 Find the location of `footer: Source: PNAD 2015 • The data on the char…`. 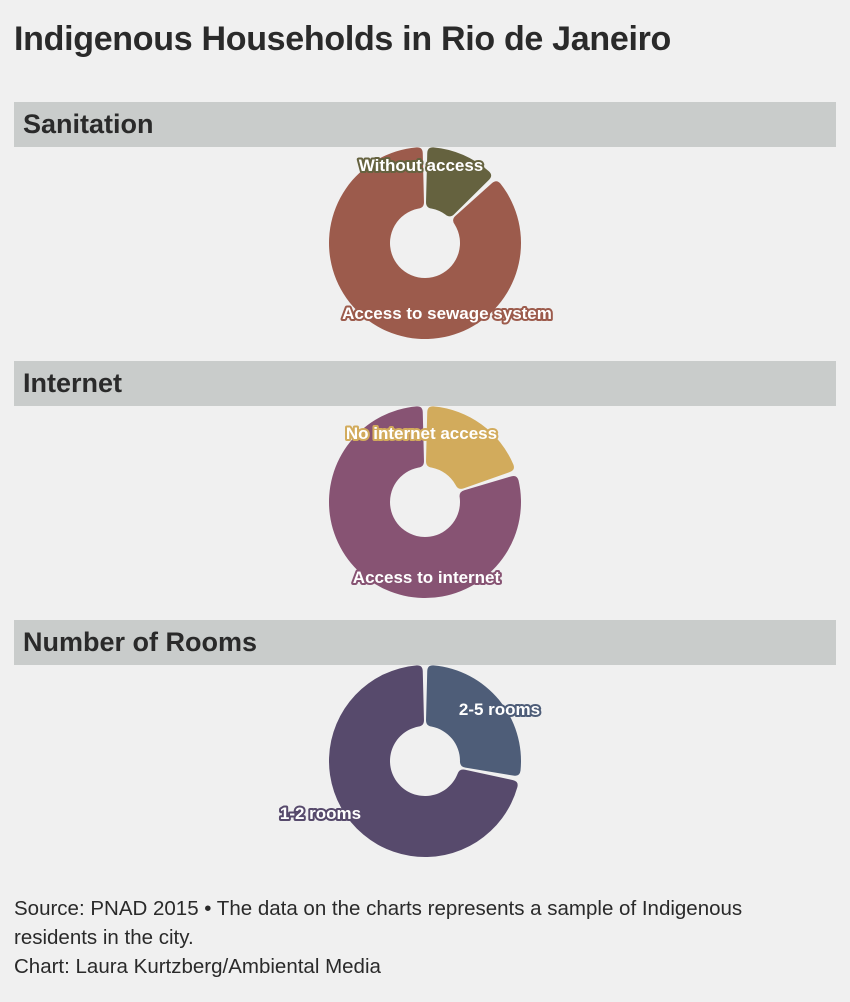

footer: Source: PNAD 2015 • The data on the char… is located at coordinates (419, 937).